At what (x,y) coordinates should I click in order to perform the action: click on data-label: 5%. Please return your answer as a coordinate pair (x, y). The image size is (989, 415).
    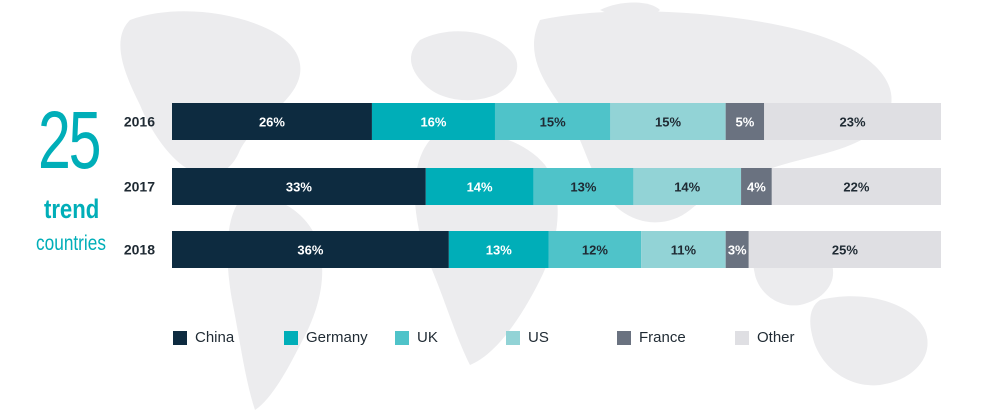
    Looking at the image, I should click on (745, 122).